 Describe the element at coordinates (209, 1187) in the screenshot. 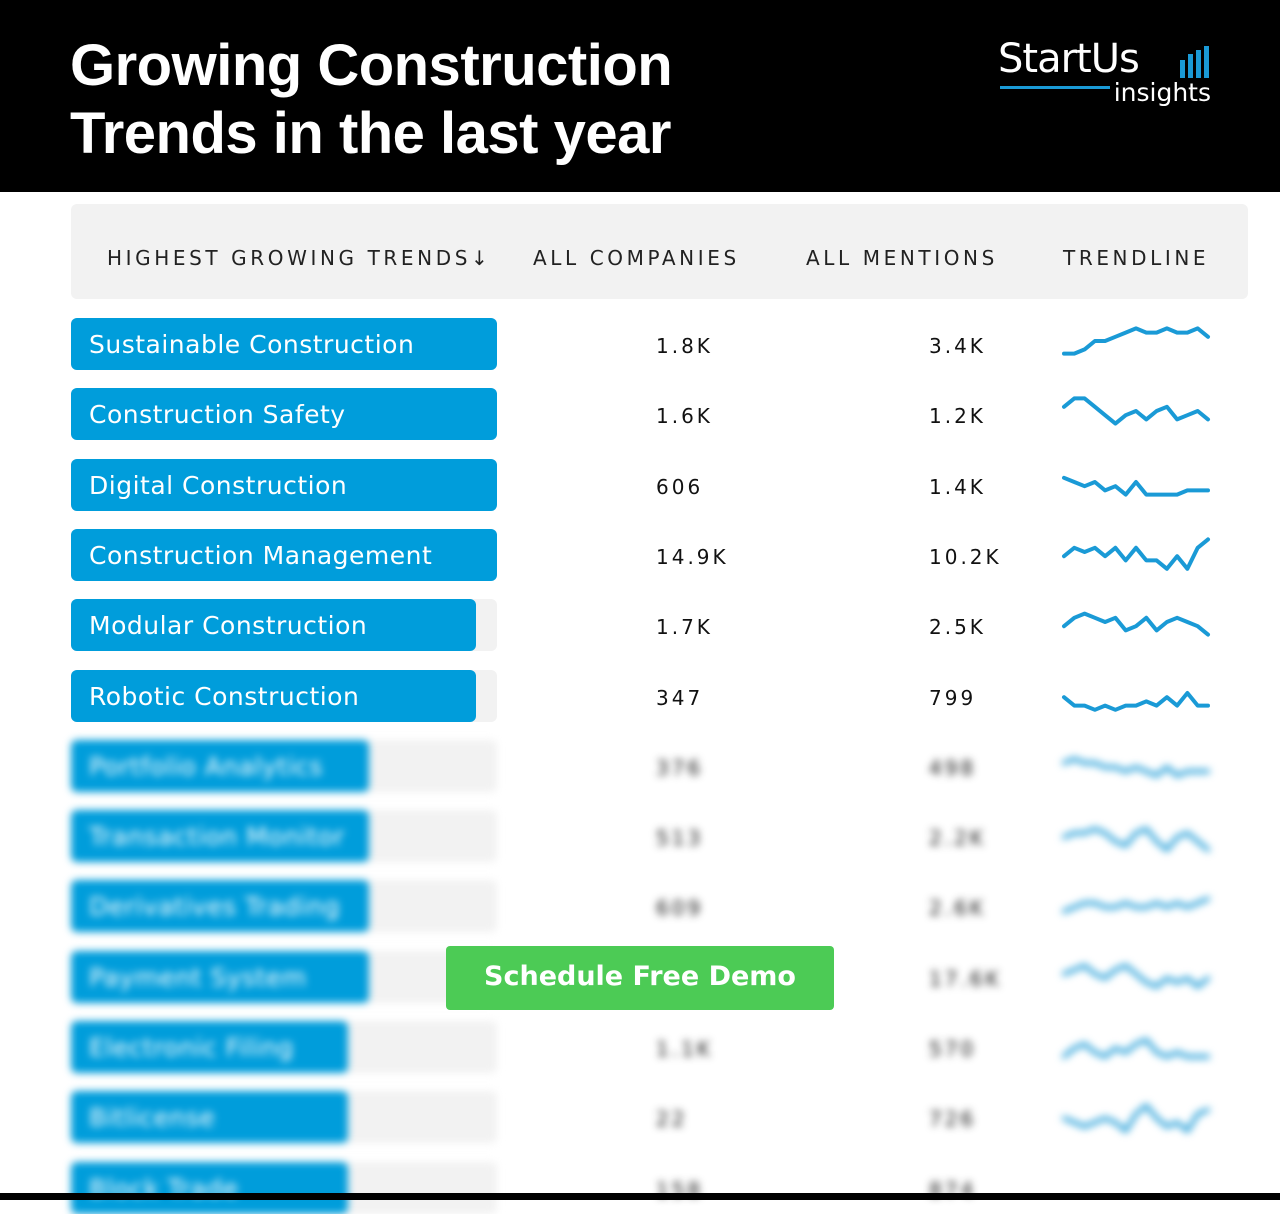

I see `trend-name-bar: Block Trade` at that location.